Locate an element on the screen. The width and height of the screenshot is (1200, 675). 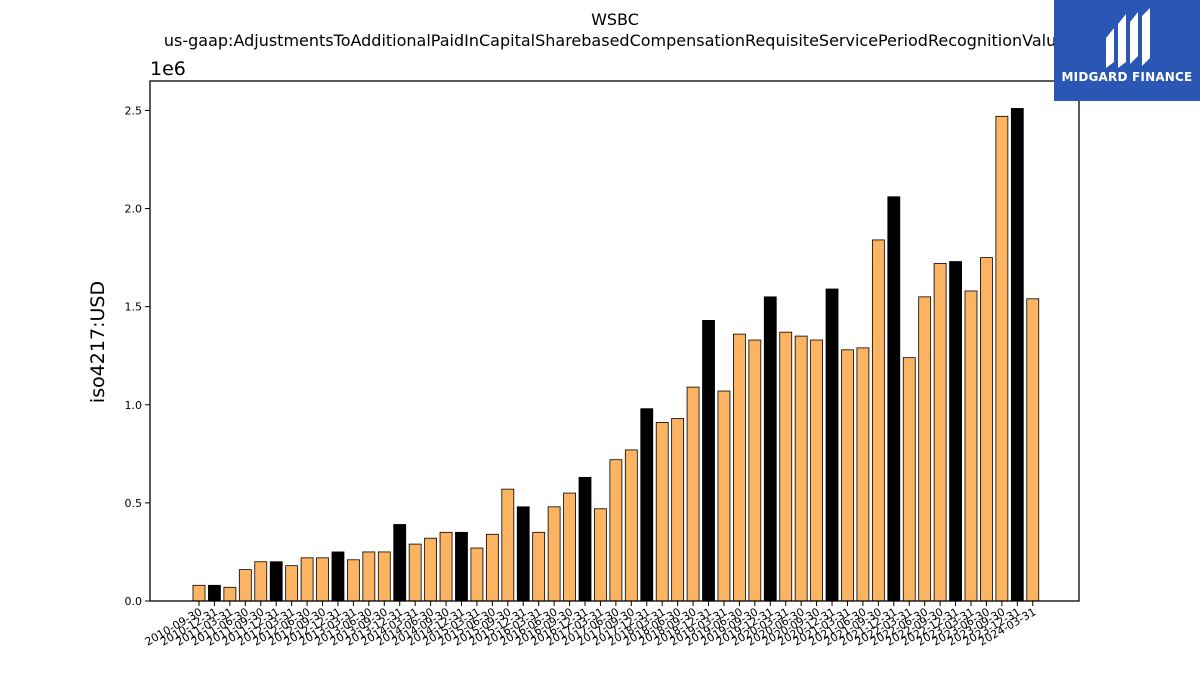
y-tick-label: 0.0 is located at coordinates (134, 601).